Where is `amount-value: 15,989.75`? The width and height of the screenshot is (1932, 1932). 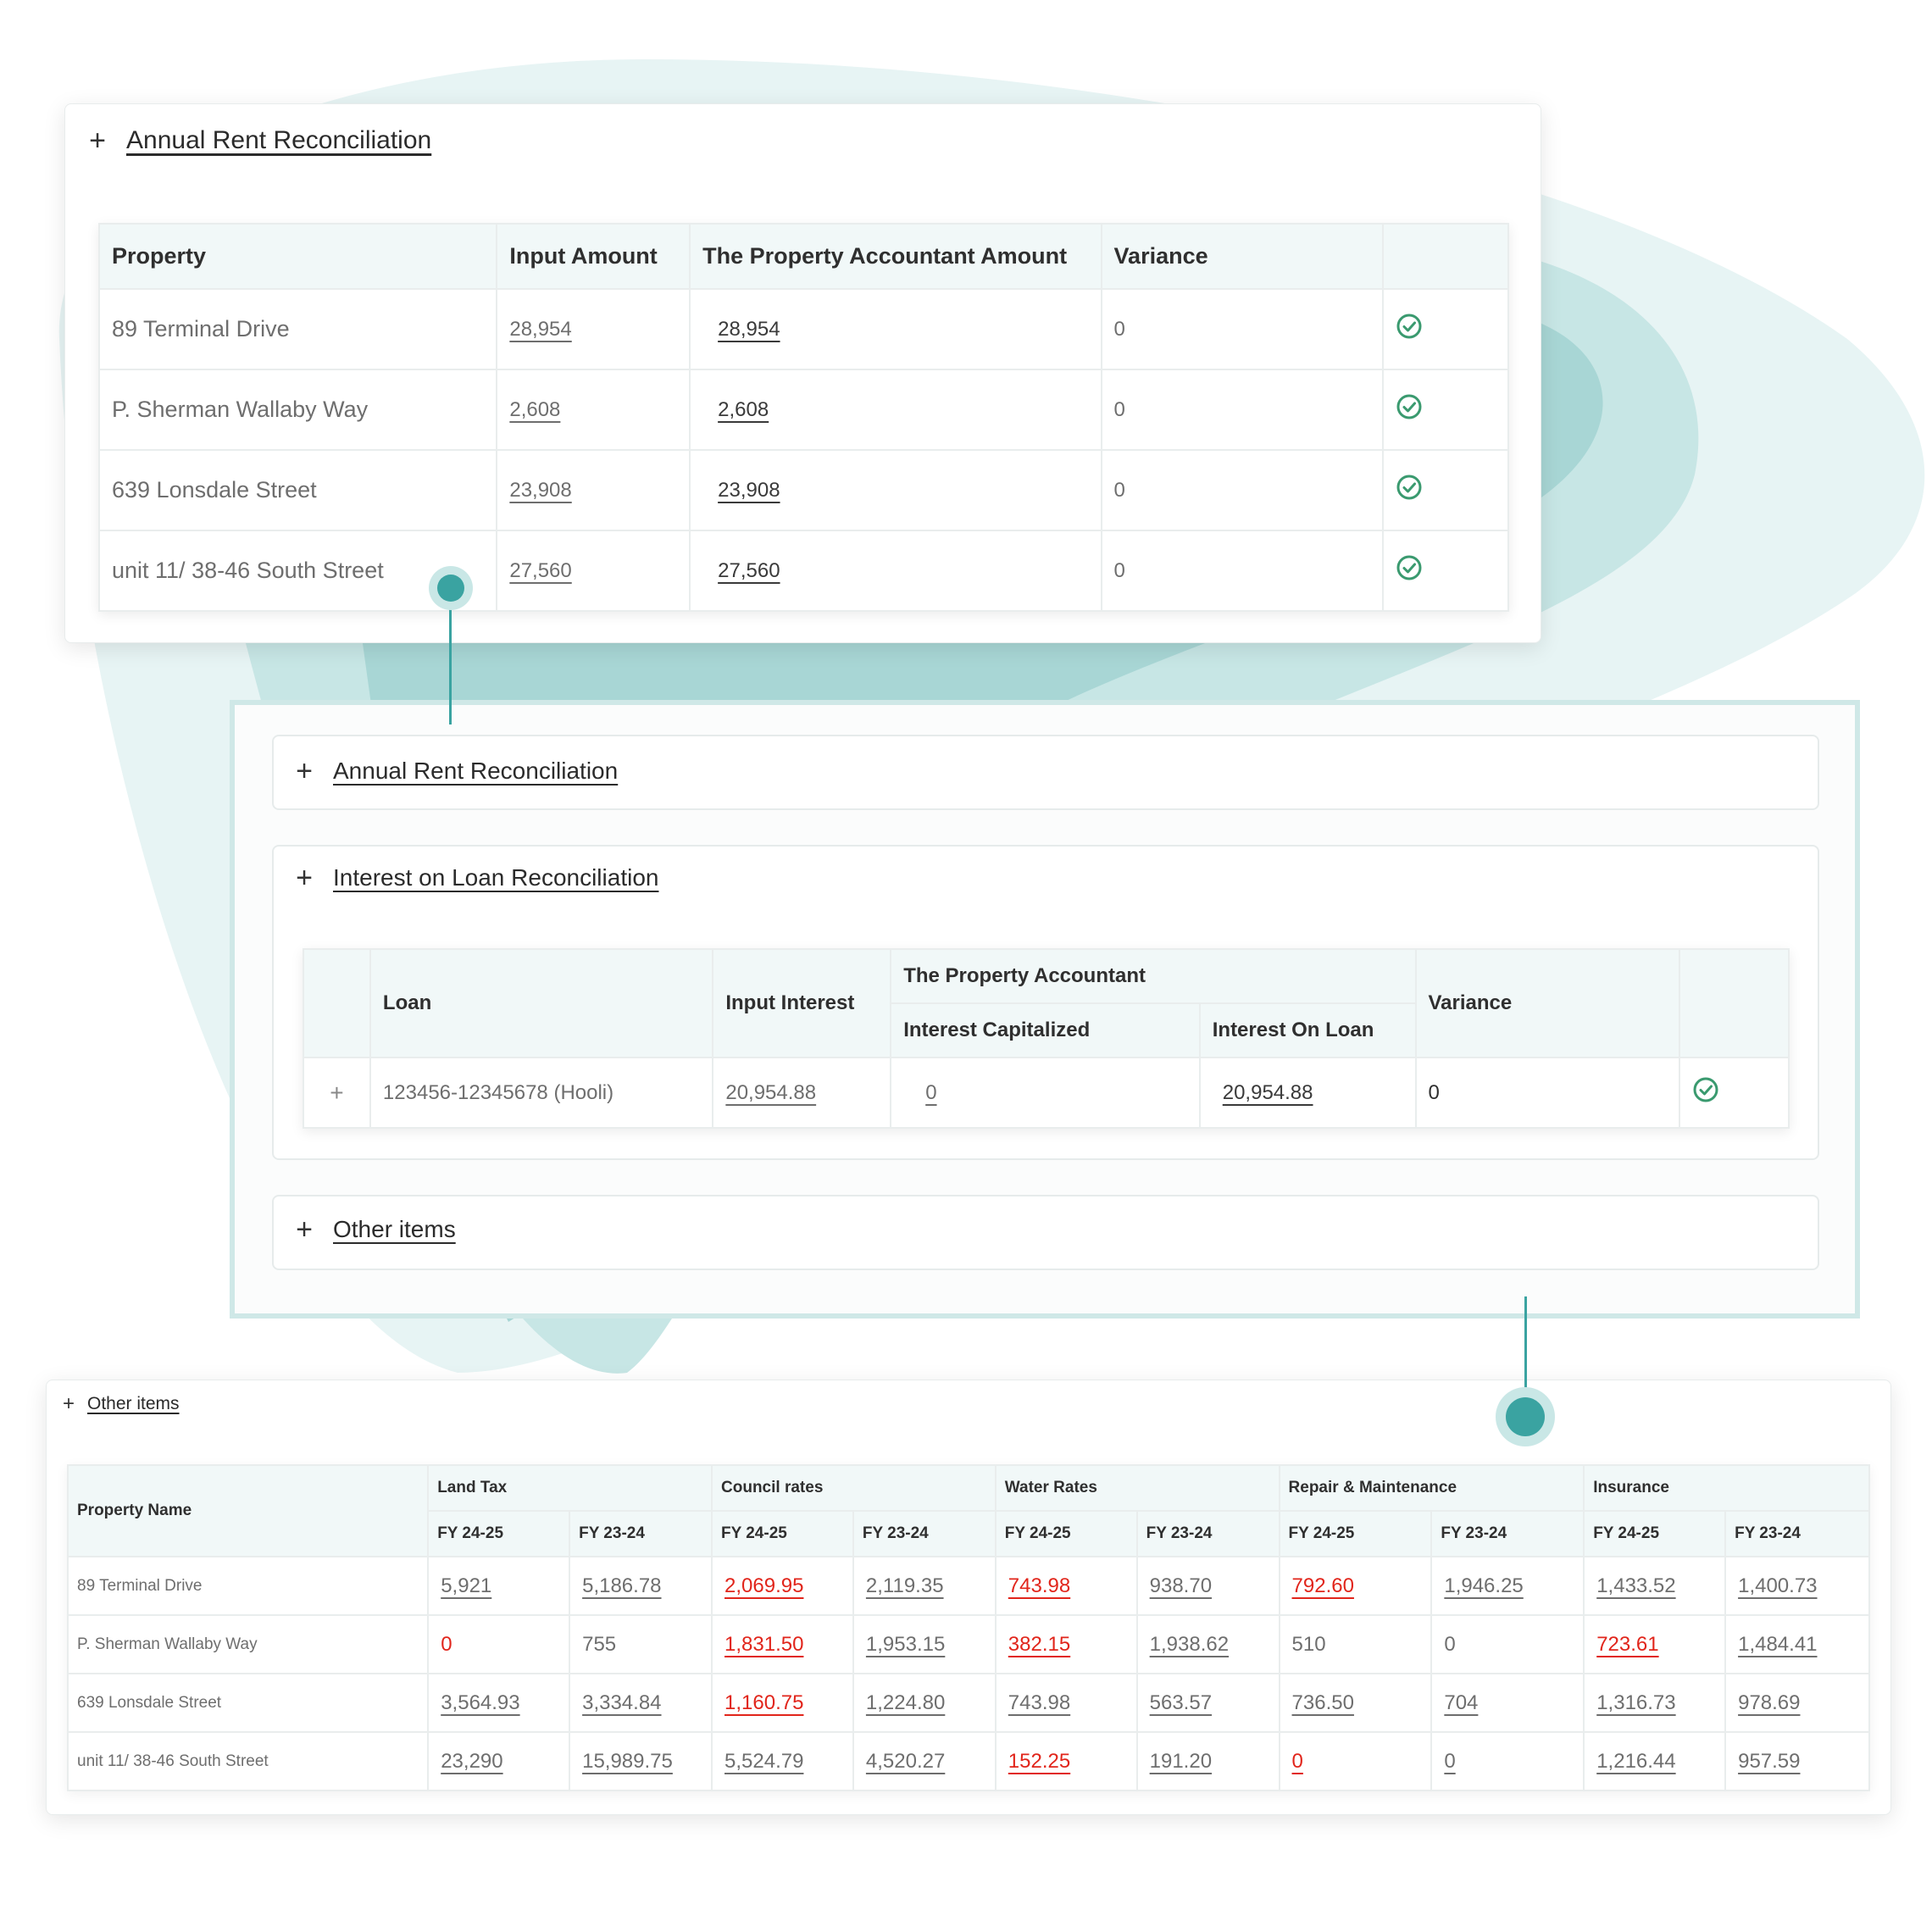 amount-value: 15,989.75 is located at coordinates (627, 1761).